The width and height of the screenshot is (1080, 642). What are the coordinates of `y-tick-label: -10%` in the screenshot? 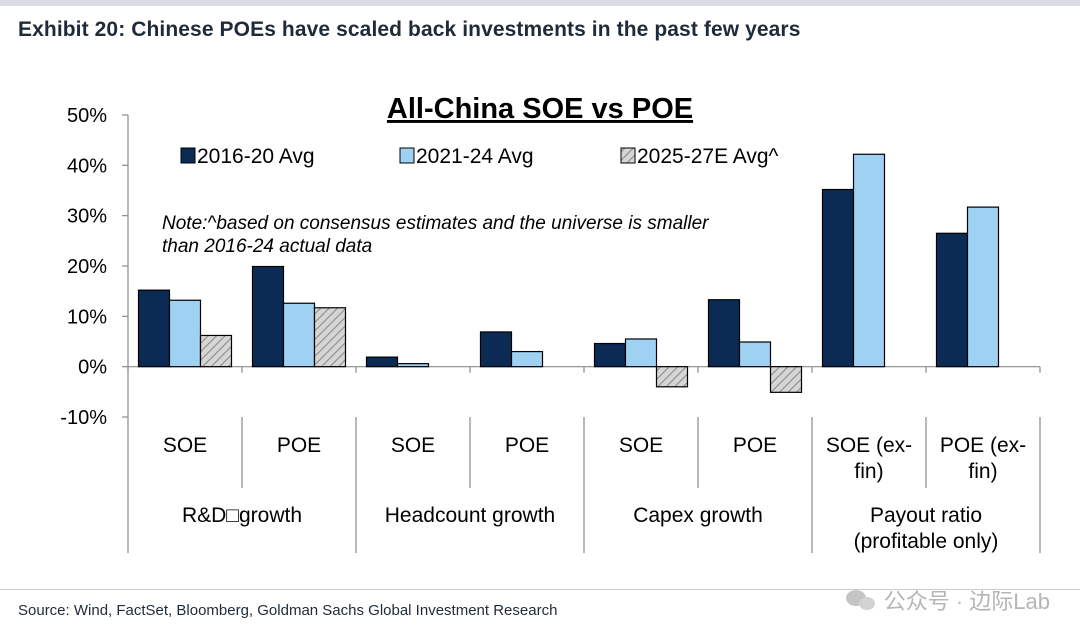 It's located at (83, 418).